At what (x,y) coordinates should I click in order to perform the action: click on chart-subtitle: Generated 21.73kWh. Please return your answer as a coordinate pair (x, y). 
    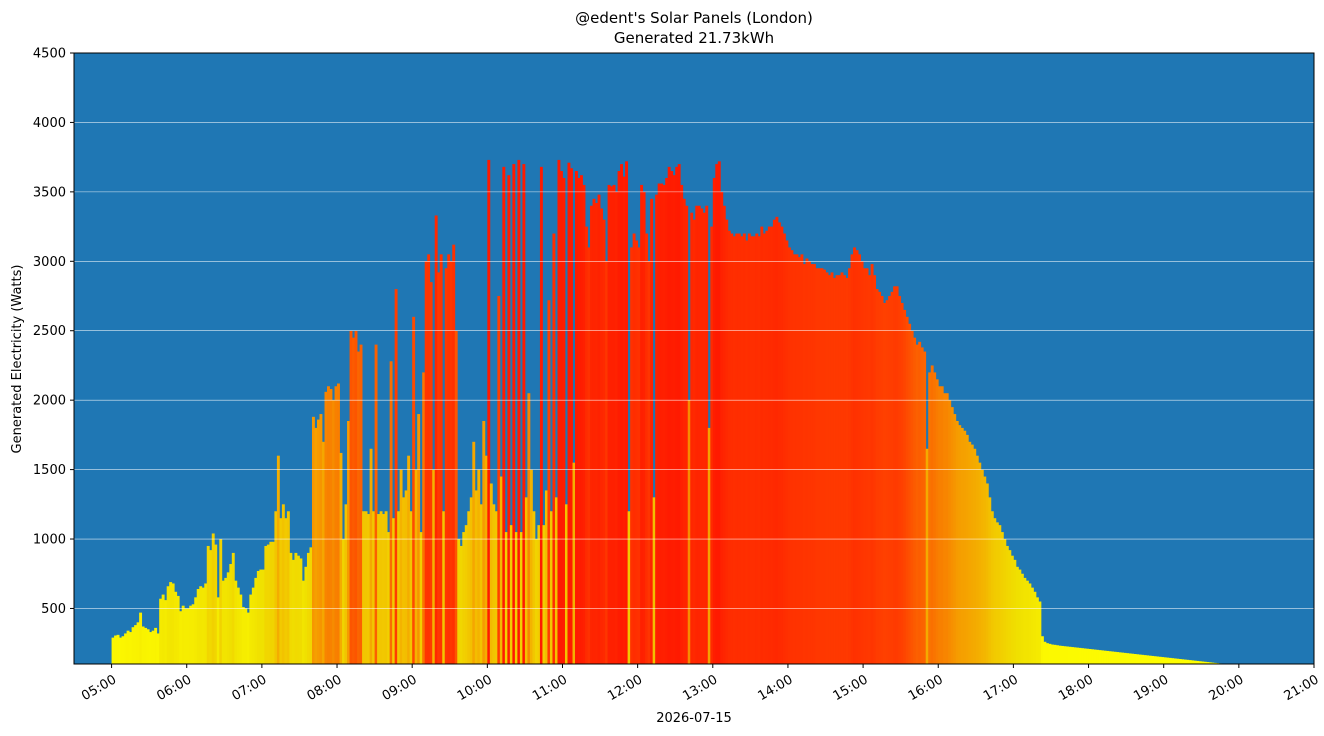
    Looking at the image, I should click on (694, 38).